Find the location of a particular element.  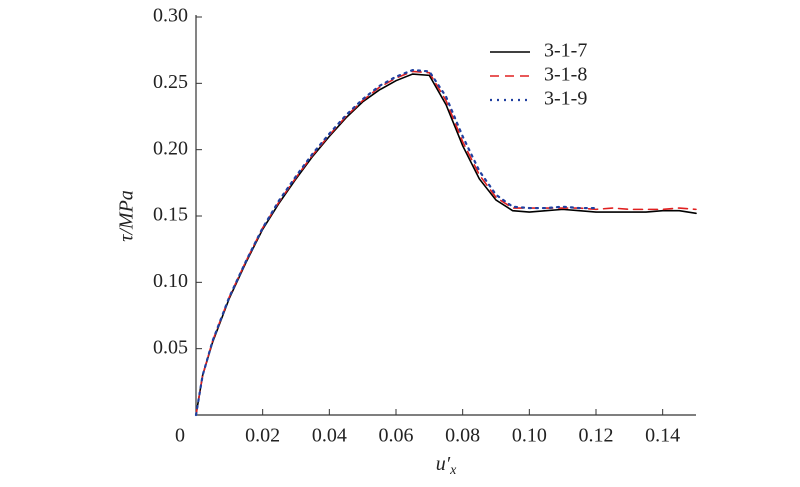

y-axis-label: τ/MPa is located at coordinates (127, 216).